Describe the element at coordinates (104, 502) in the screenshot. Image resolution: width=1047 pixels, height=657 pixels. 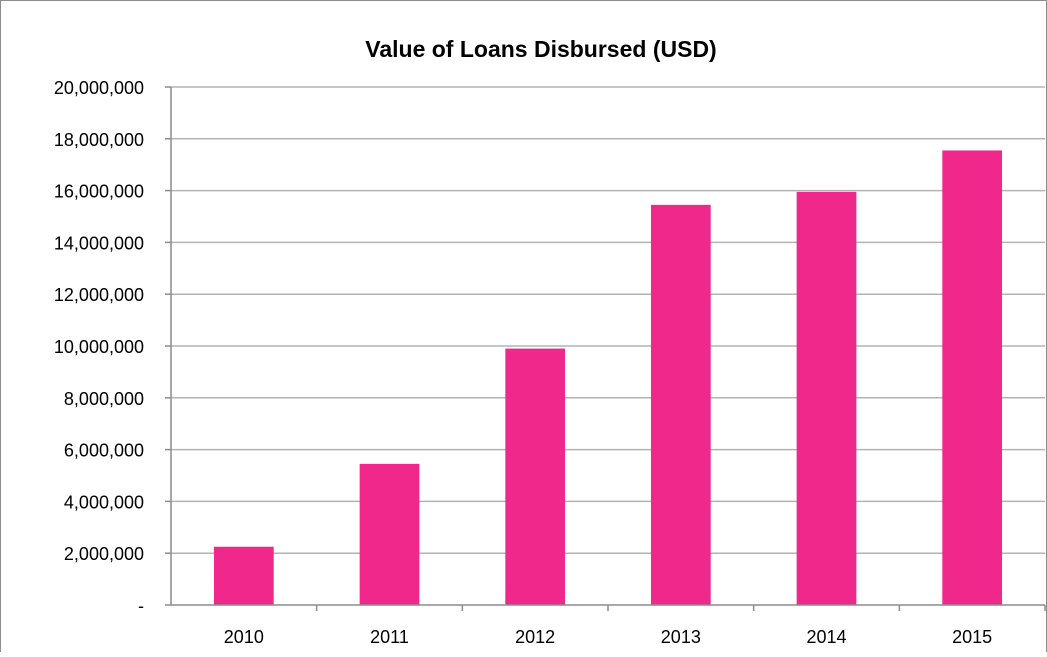
I see `y-tick-label: 4,000,000` at that location.